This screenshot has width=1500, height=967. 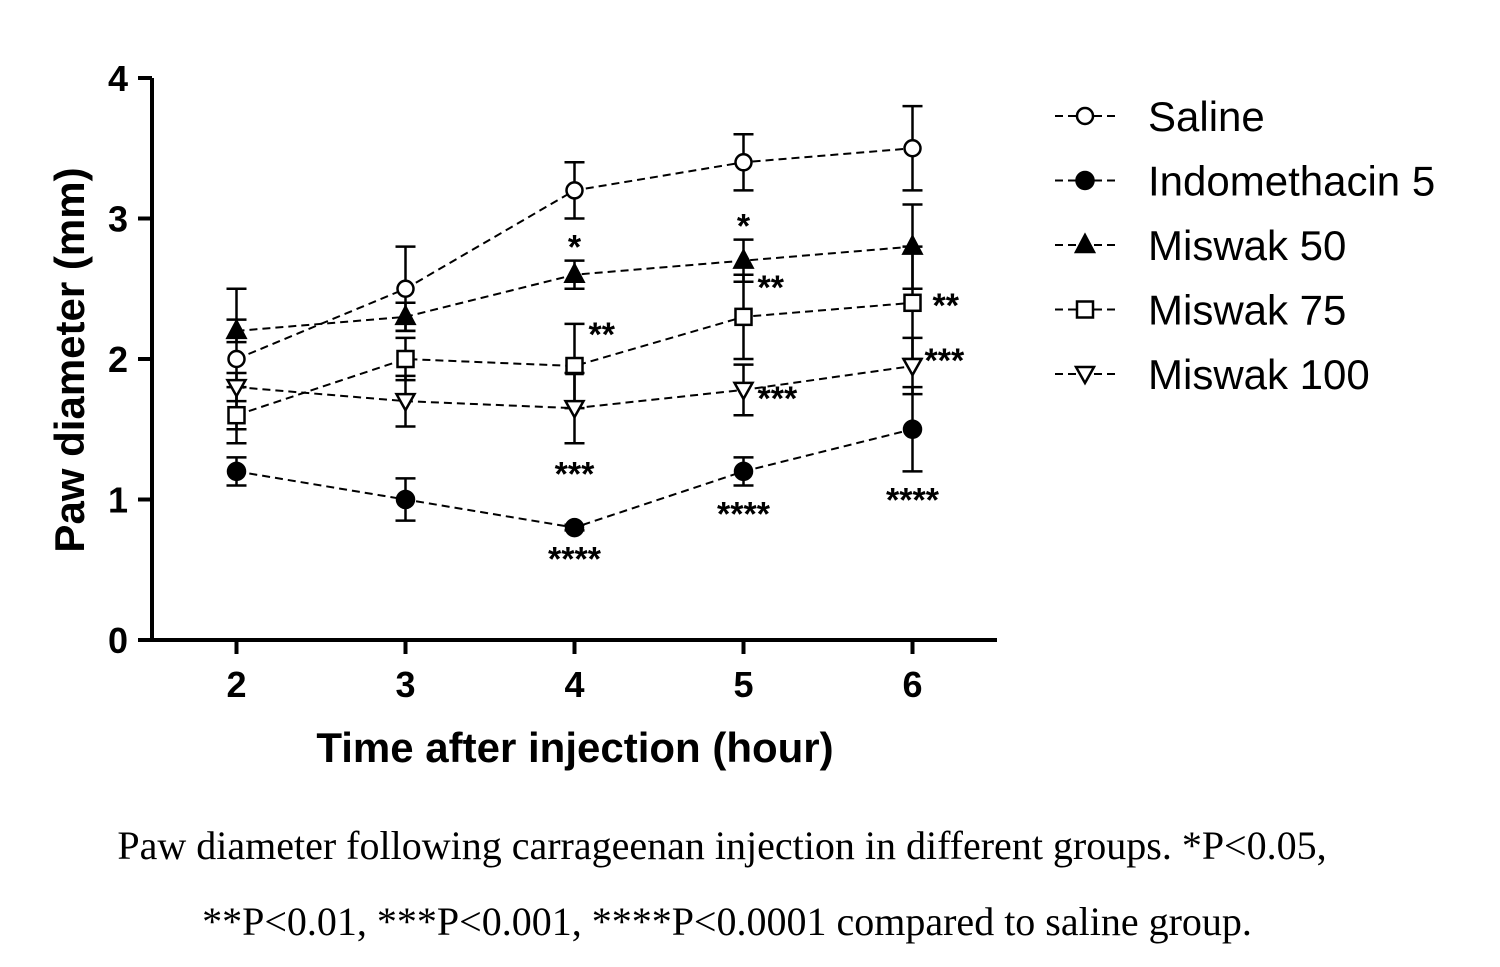 I want to click on y-ticks: 0 1 2 3 4, so click(x=130, y=359).